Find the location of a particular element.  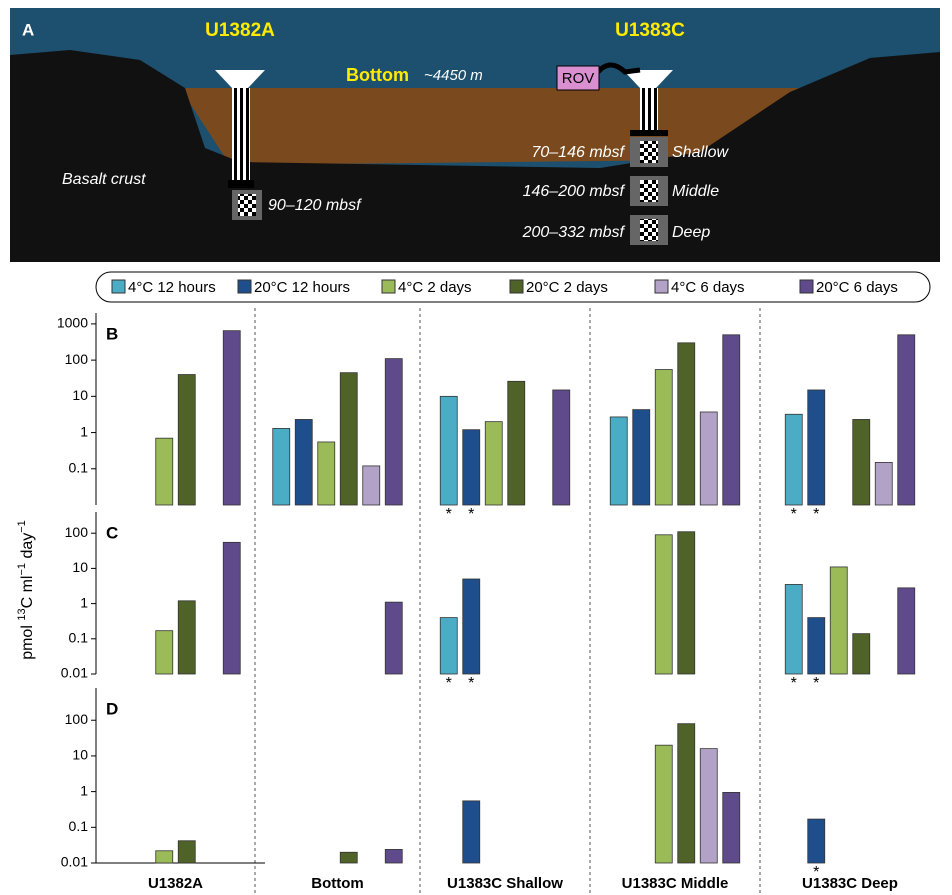

x-tick-label: U1383C Shallow is located at coordinates (505, 883).